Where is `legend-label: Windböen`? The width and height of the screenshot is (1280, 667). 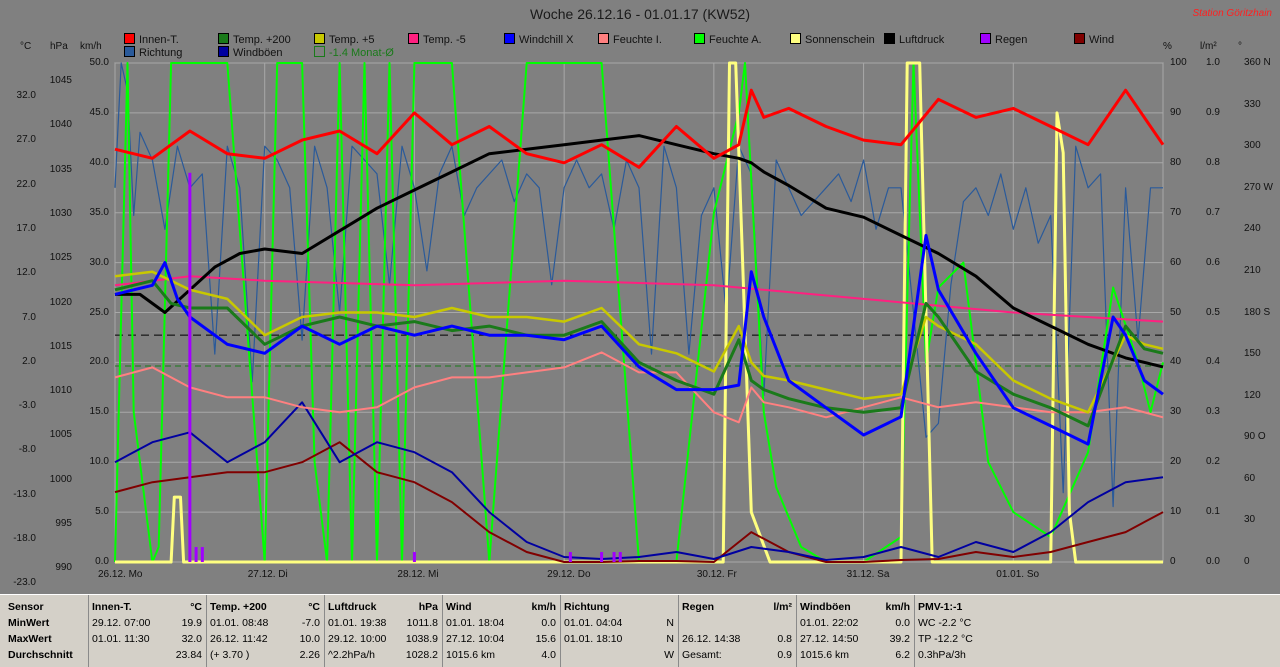 legend-label: Windböen is located at coordinates (258, 53).